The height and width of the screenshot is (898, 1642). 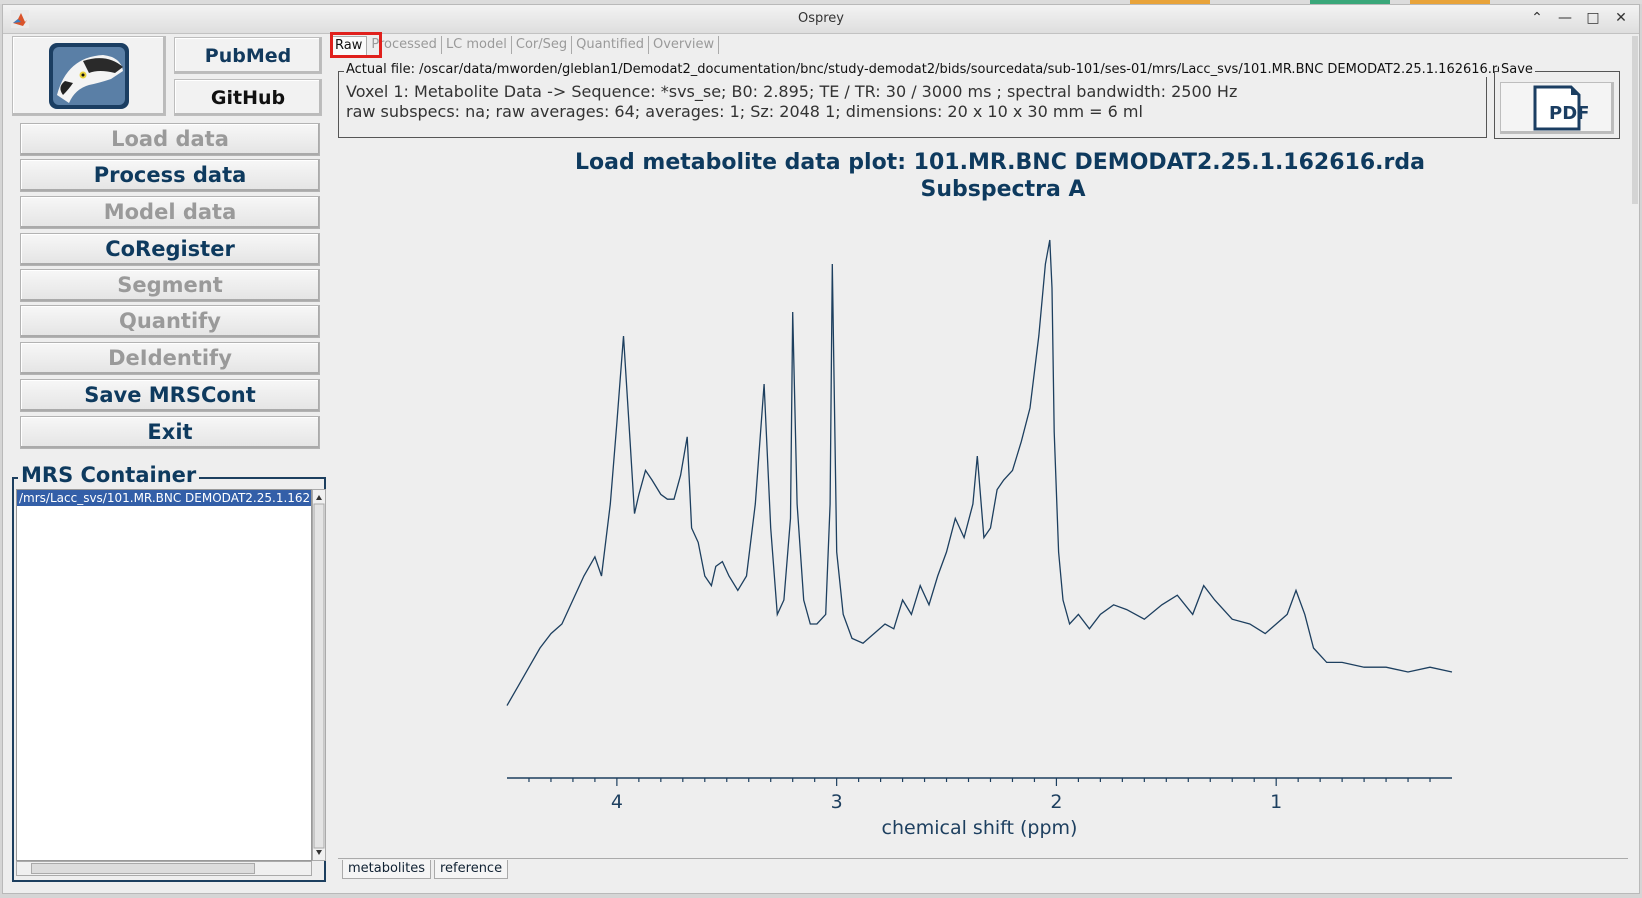 I want to click on maximize-icon: □, so click(x=1593, y=18).